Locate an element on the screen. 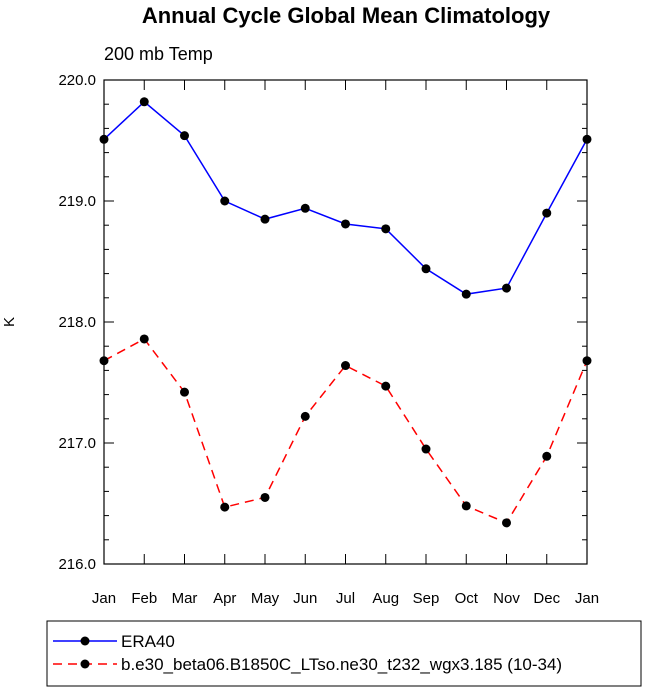 The width and height of the screenshot is (649, 691). x-tick-label: Mar is located at coordinates (185, 598).